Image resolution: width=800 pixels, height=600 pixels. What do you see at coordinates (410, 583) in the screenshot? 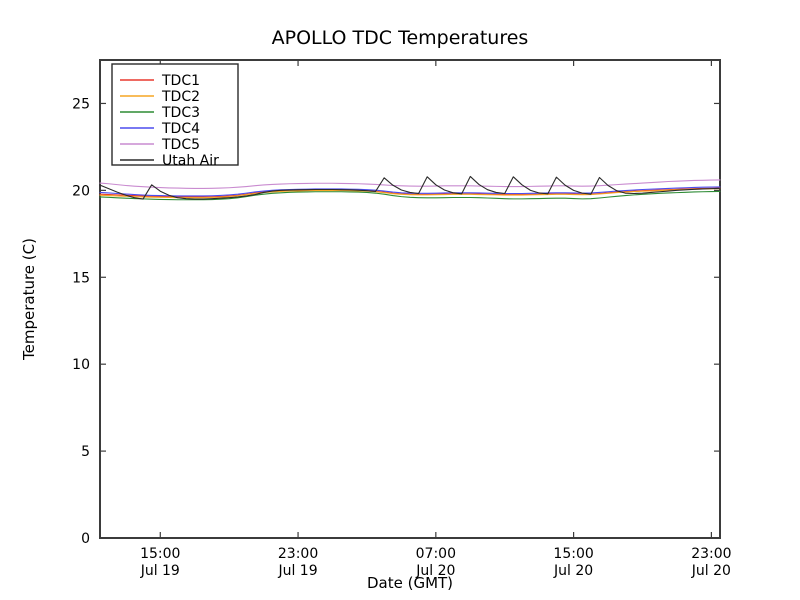
I see `x-axis-label: Date (GMT)` at bounding box center [410, 583].